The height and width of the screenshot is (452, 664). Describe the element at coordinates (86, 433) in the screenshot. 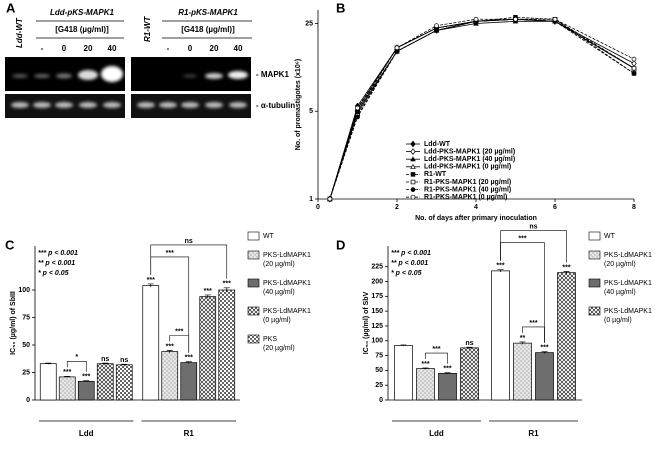

I see `category-label: Ldd` at that location.